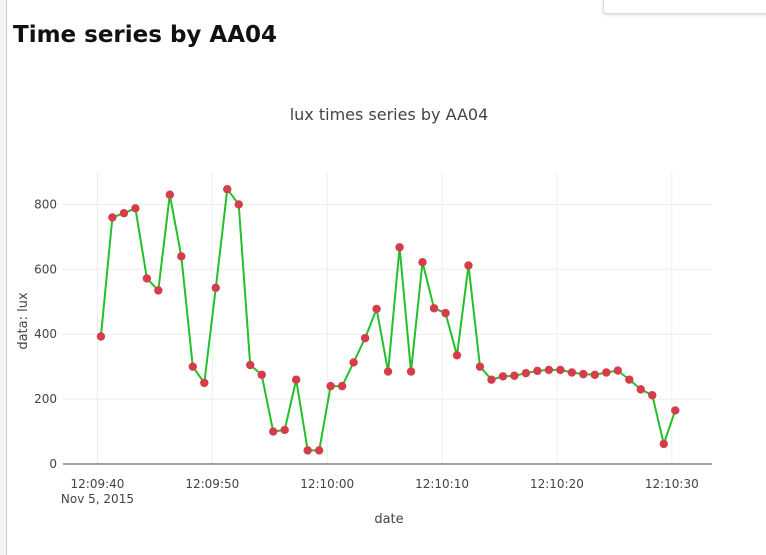 The image size is (766, 555). Describe the element at coordinates (45, 204) in the screenshot. I see `y-tick-label: 800` at that location.